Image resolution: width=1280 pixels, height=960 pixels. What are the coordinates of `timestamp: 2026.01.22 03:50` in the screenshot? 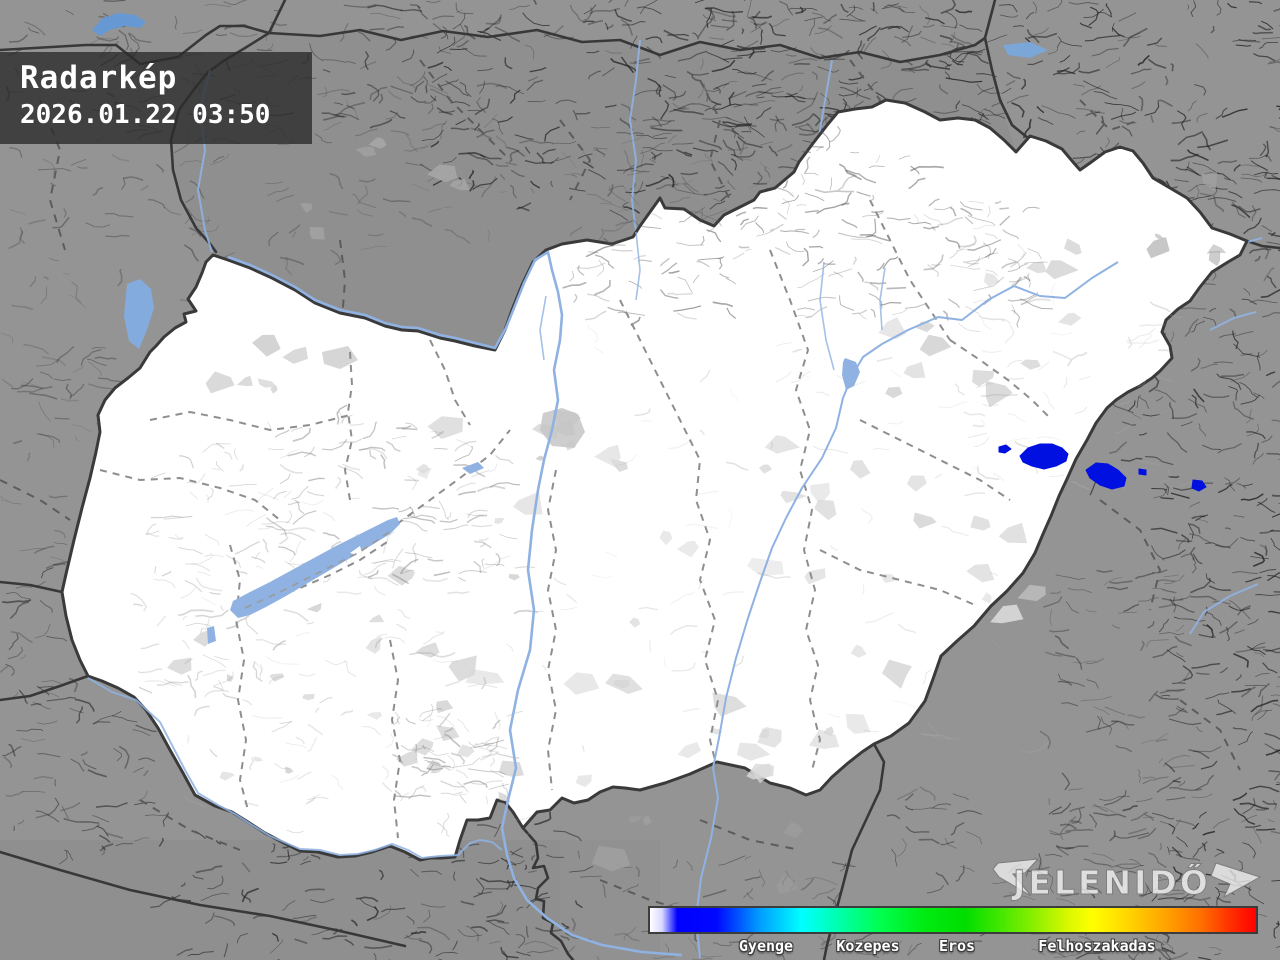 It's located at (145, 115).